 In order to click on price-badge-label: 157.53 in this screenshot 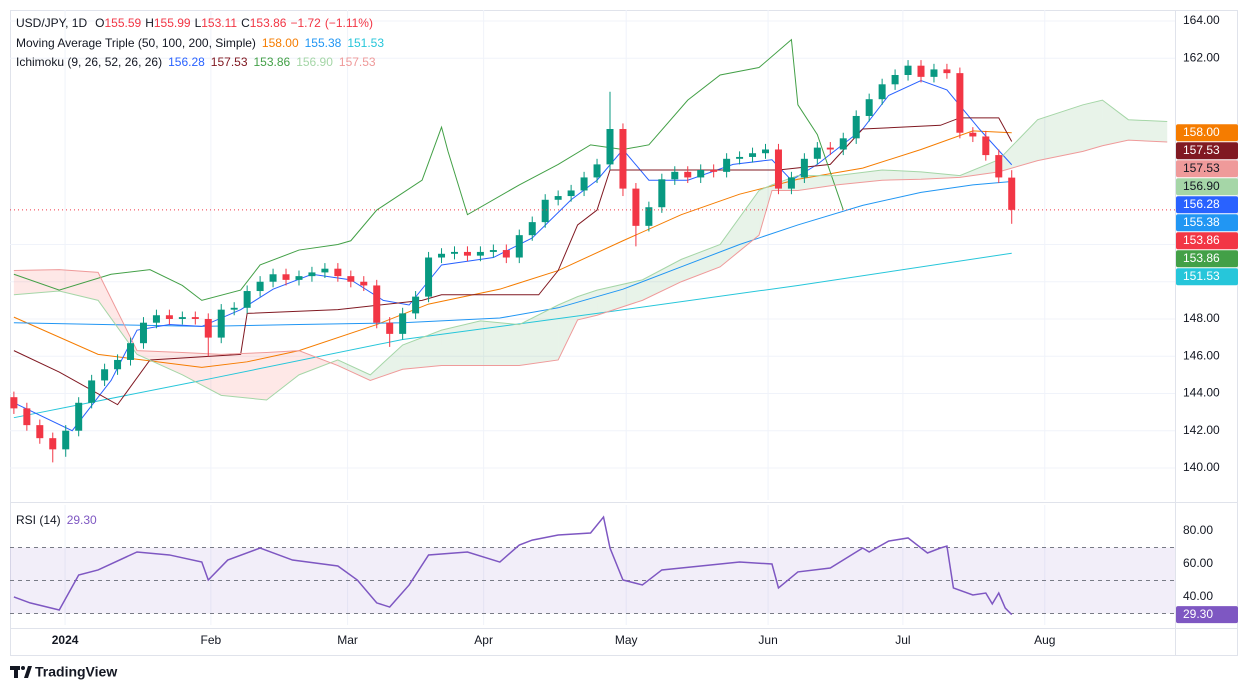, I will do `click(1201, 150)`.